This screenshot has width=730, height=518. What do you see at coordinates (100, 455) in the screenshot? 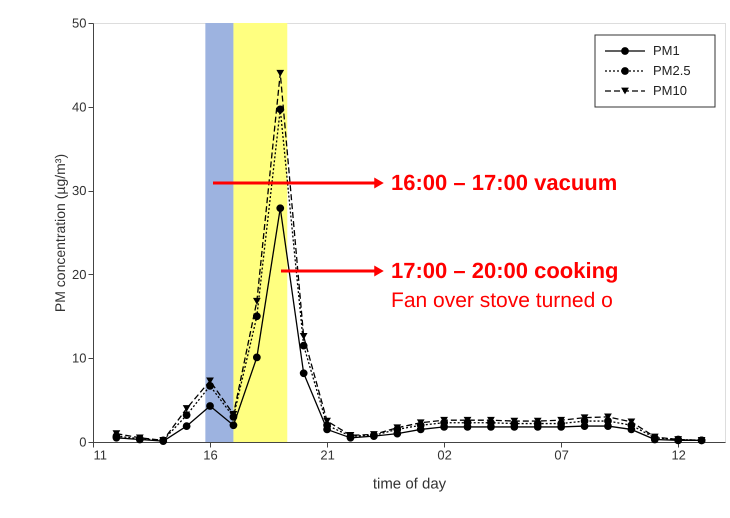
I see `x-tick-label: 11` at bounding box center [100, 455].